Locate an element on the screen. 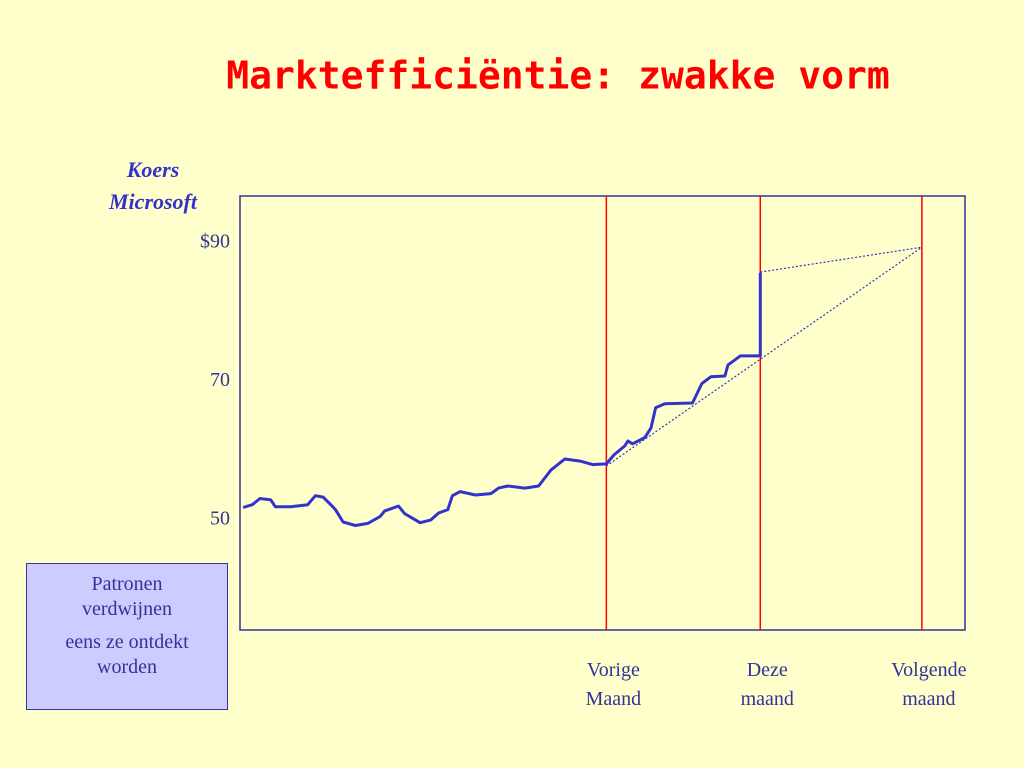 This screenshot has height=768, width=1024. y-tick-label: $90 is located at coordinates (215, 242).